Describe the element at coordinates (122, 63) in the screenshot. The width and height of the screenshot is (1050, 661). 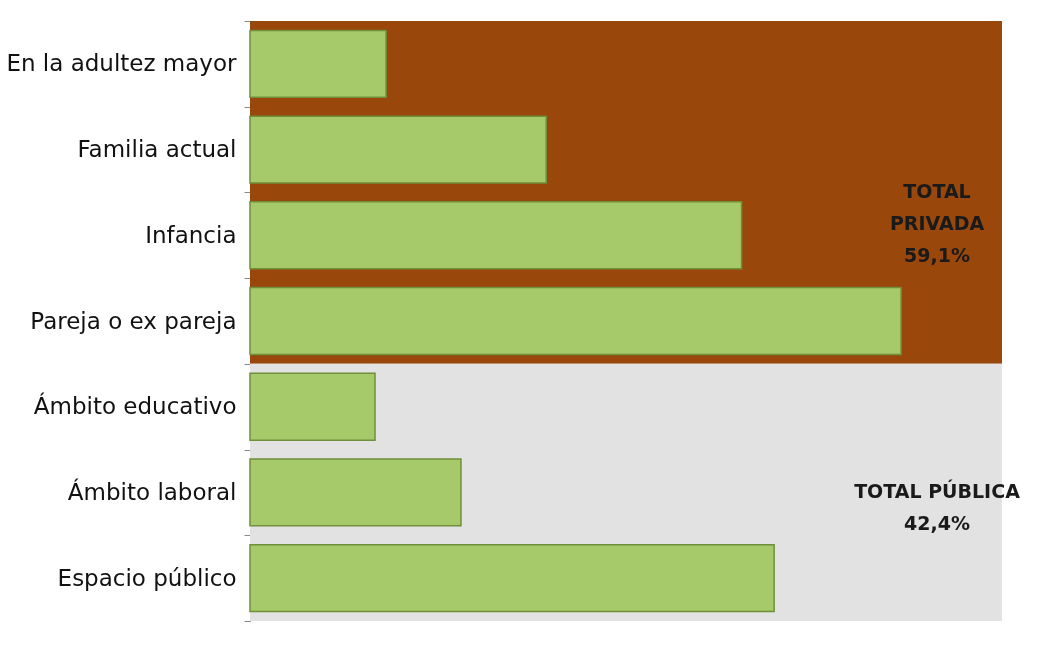
I see `y-tick-label: En la adultez mayor` at that location.